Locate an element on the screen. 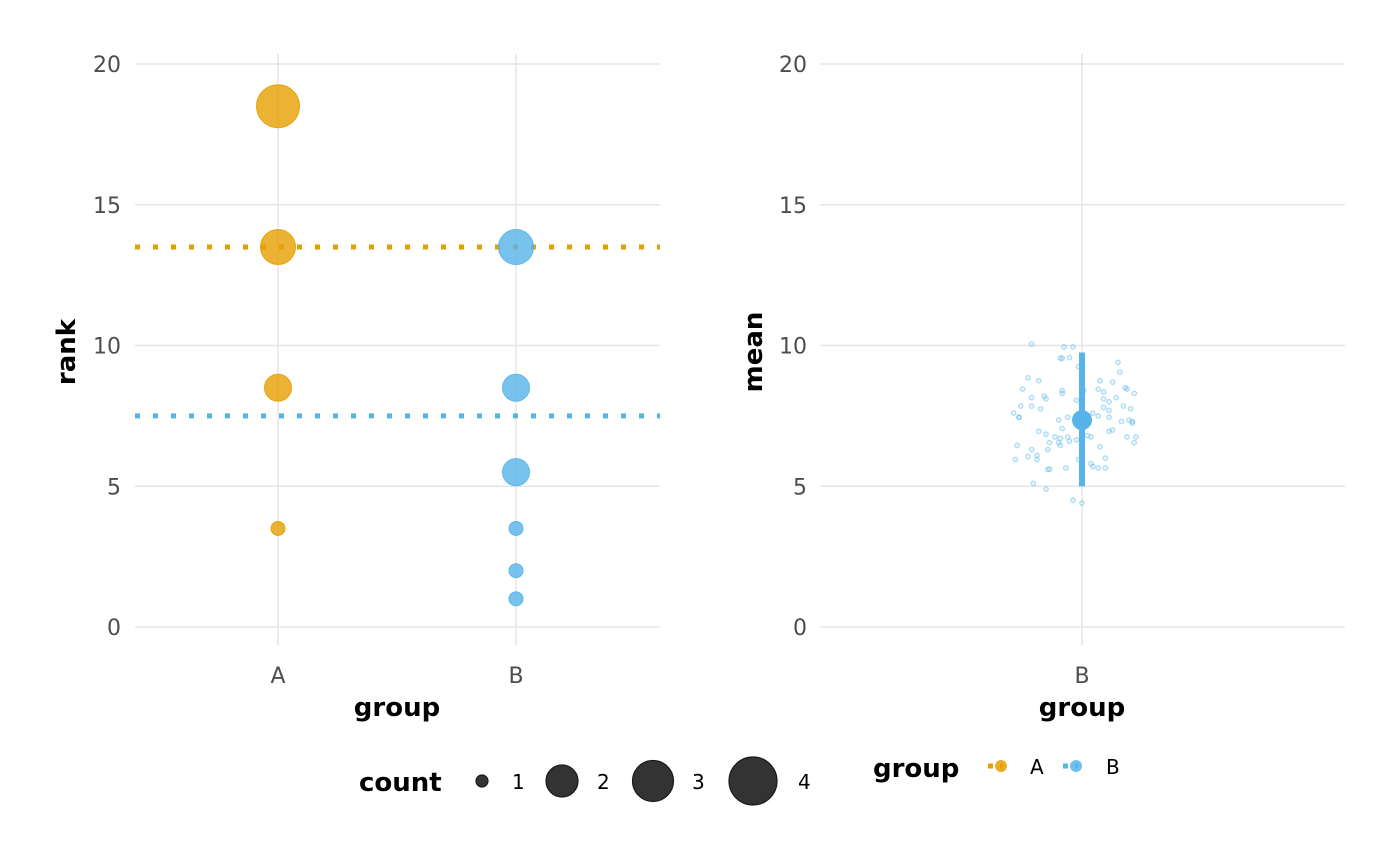 The image size is (1400, 866). right-y-tick-labels: 0 5 10 15 20 is located at coordinates (793, 347).